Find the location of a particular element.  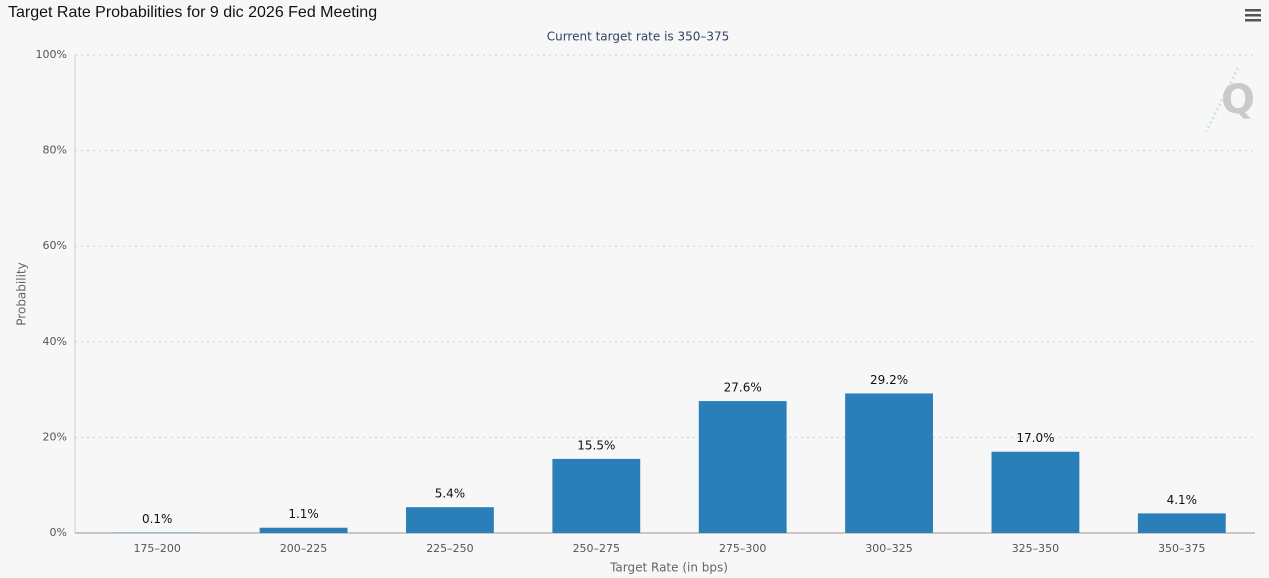

y-tick-label: 20% is located at coordinates (55, 436).